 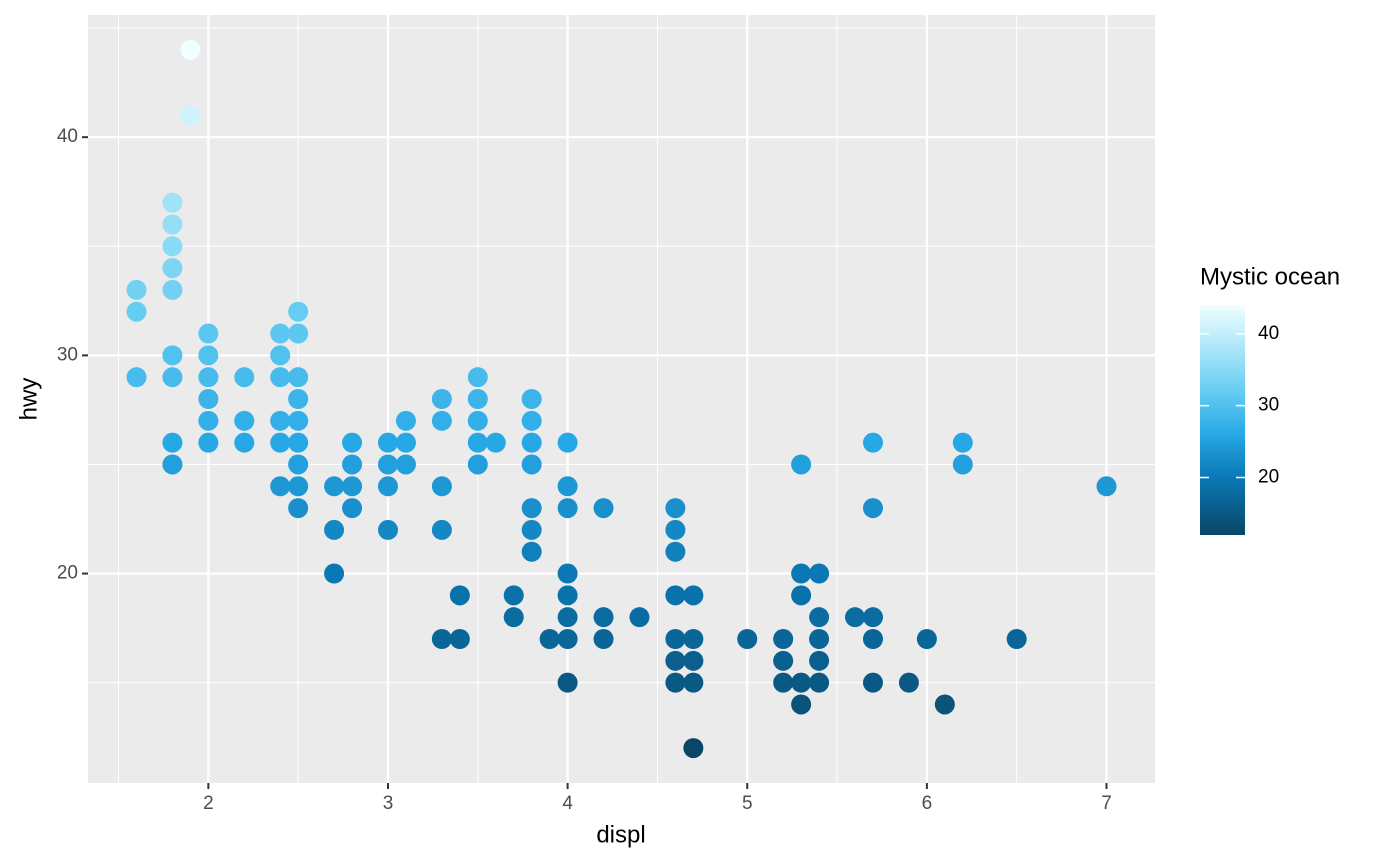 I want to click on legend-tick-label: 40, so click(x=1268, y=333).